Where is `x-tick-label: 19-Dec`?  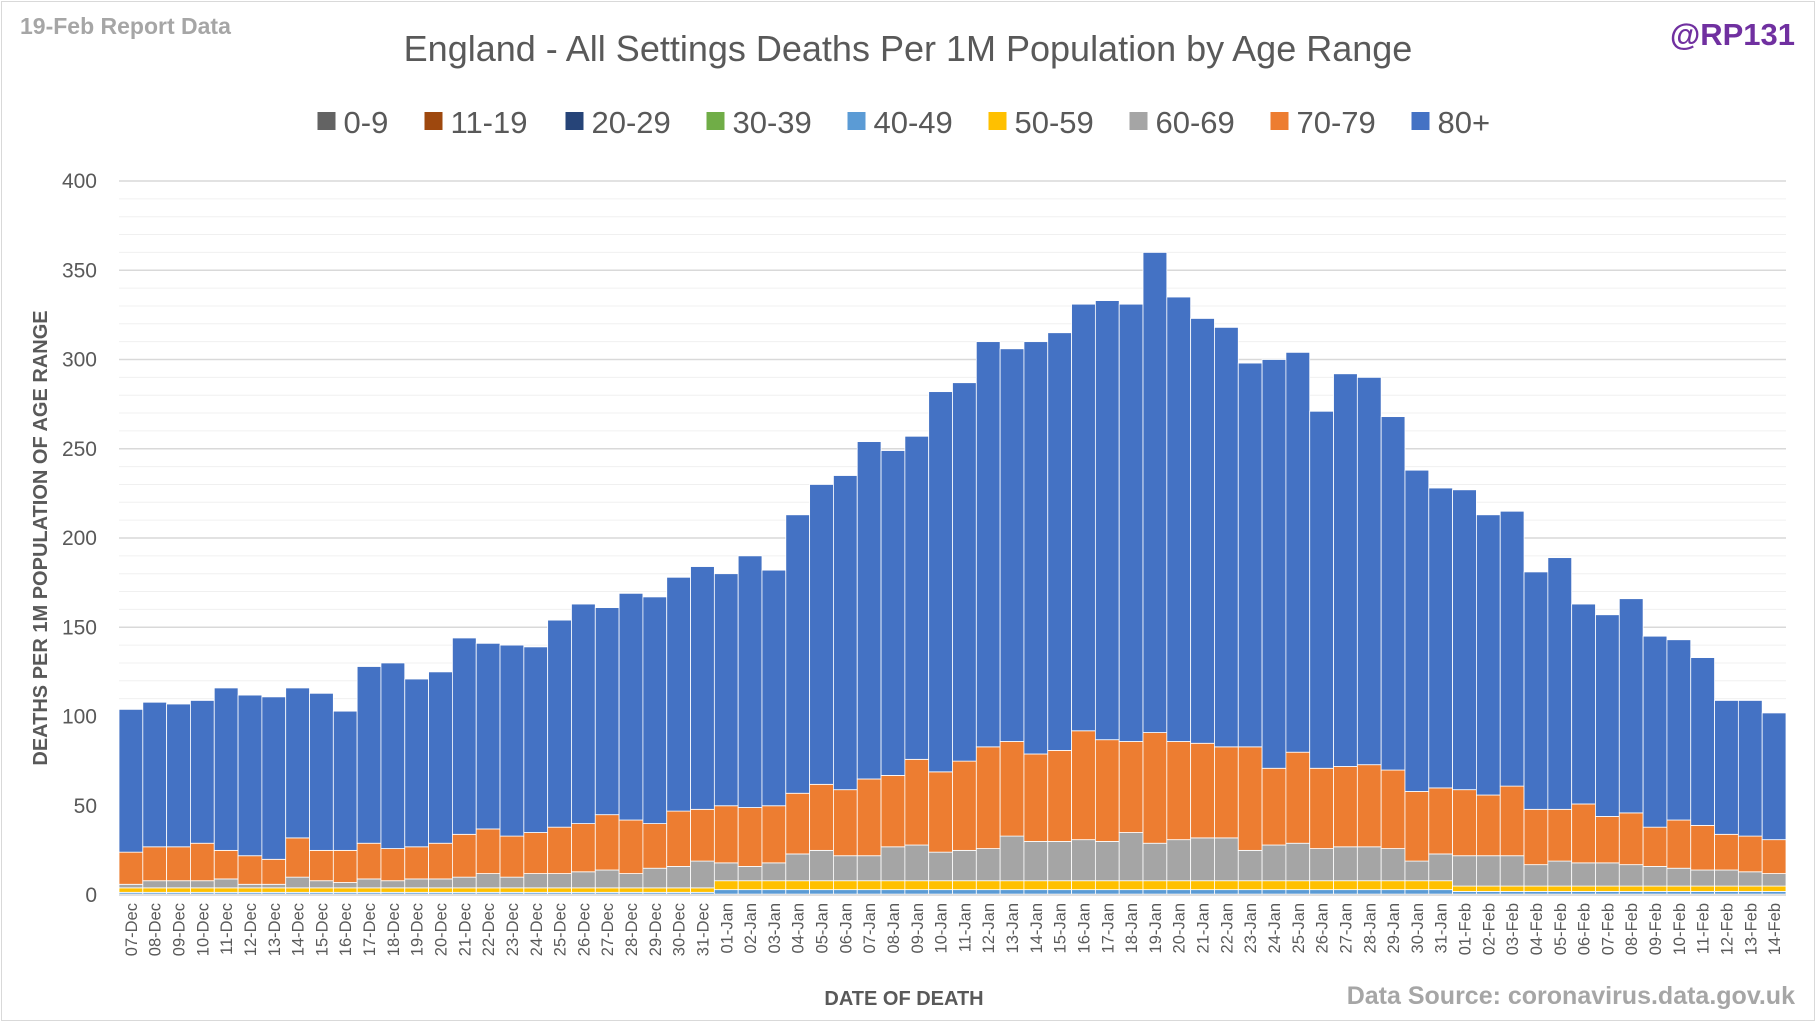 x-tick-label: 19-Dec is located at coordinates (418, 929).